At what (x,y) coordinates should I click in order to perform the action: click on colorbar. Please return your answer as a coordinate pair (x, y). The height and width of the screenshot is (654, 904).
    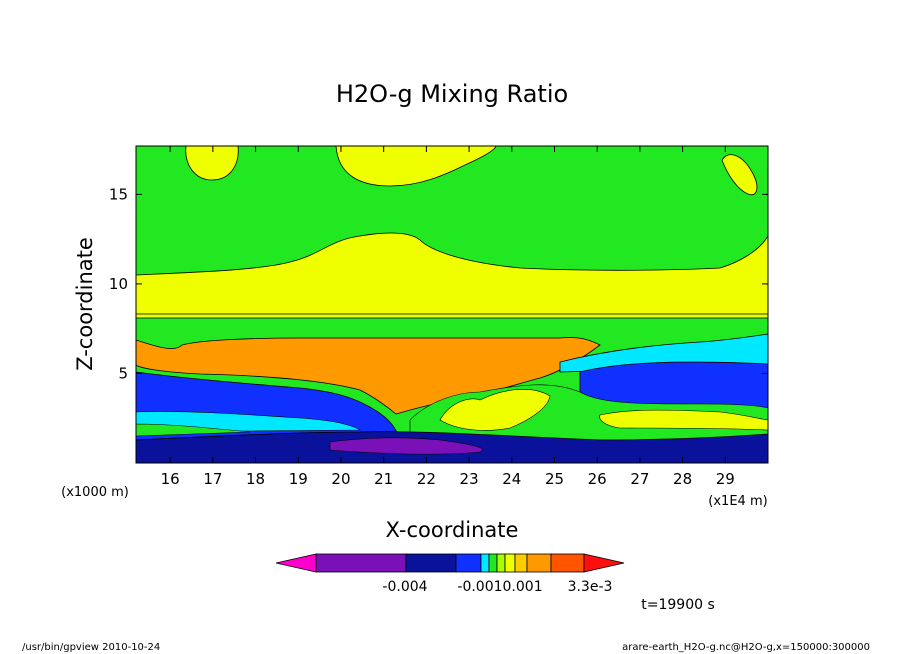
    Looking at the image, I should click on (450, 563).